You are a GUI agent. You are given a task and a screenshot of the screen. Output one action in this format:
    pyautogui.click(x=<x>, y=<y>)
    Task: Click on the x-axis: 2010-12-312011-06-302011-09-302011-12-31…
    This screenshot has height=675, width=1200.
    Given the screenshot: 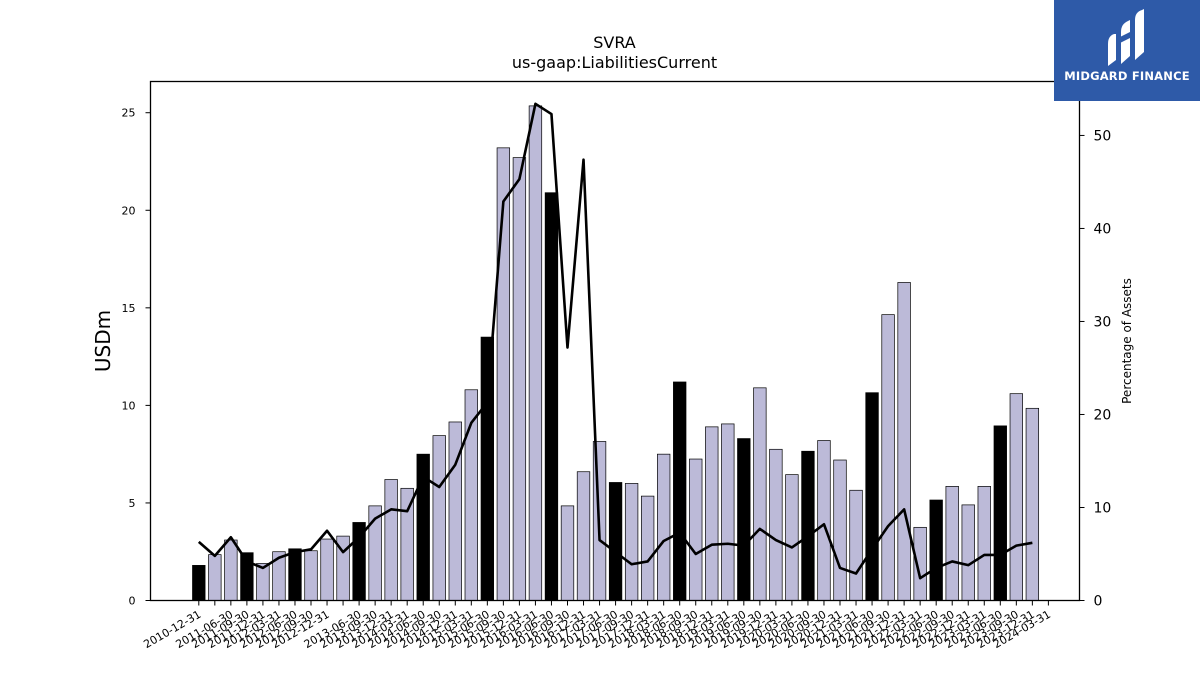 What is the action you would take?
    pyautogui.click(x=597, y=625)
    